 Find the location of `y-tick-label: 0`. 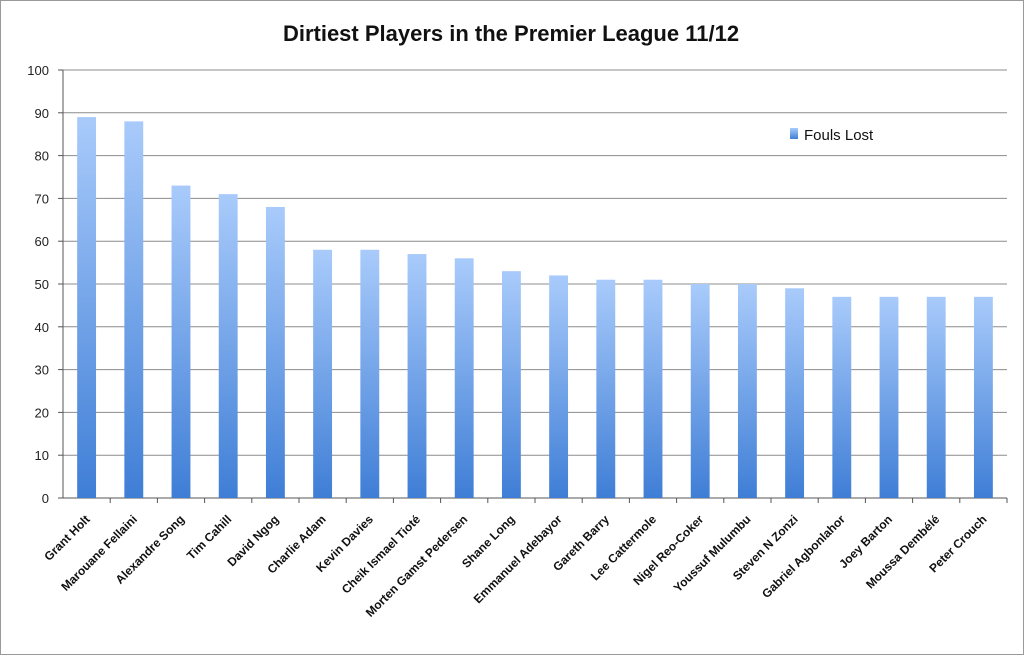

y-tick-label: 0 is located at coordinates (45, 498).